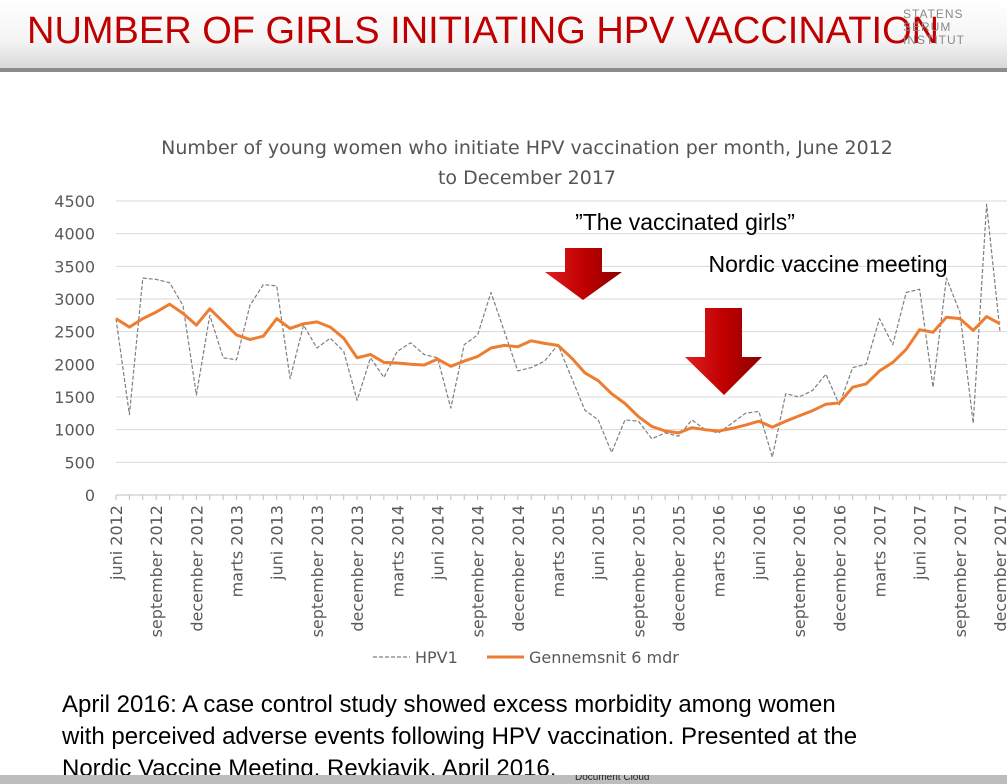 This screenshot has height=784, width=1007. I want to click on x-tick-label: september 2016, so click(799, 571).